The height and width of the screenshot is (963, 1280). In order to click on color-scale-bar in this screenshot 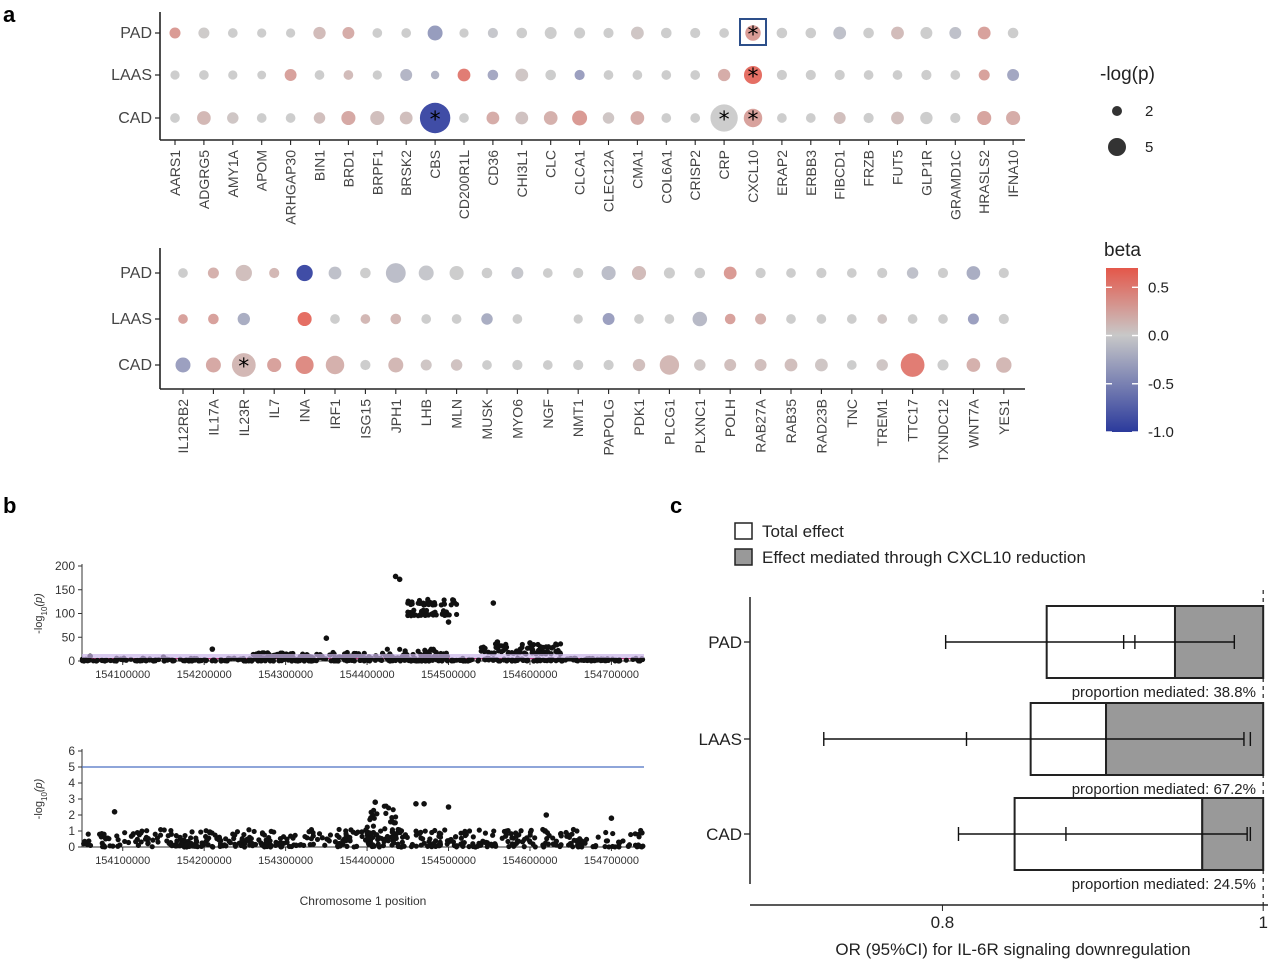, I will do `click(1122, 350)`.